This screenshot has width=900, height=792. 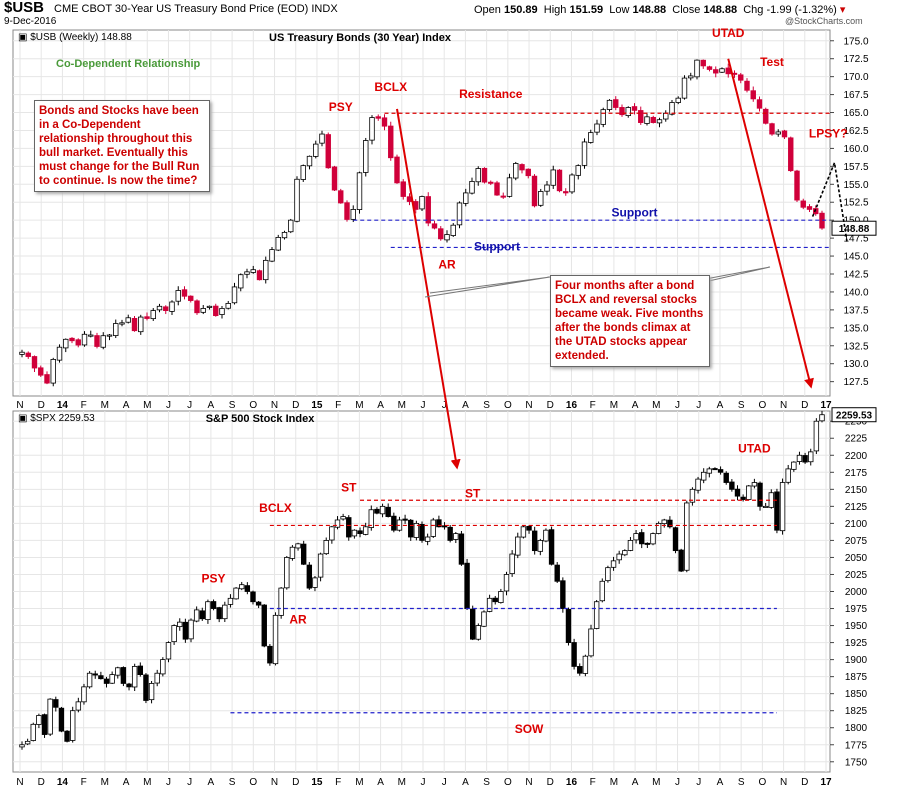 I want to click on usb-x-tick: J, so click(x=444, y=405).